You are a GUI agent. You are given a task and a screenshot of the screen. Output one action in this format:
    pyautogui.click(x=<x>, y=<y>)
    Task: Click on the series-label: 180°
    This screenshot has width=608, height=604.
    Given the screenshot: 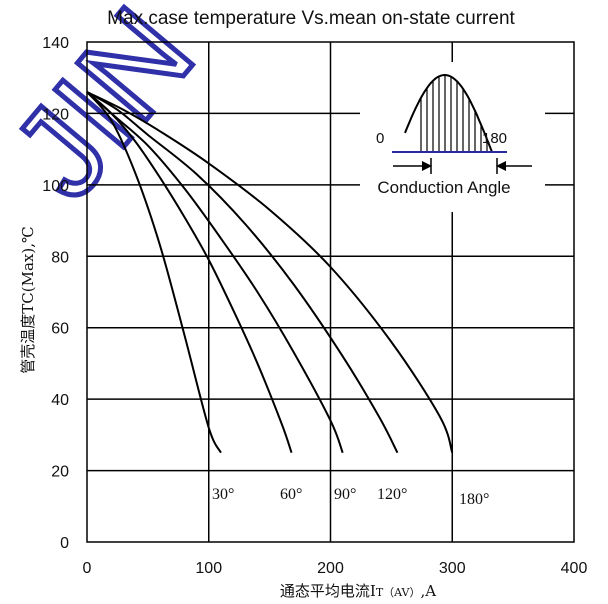 What is the action you would take?
    pyautogui.click(x=474, y=499)
    